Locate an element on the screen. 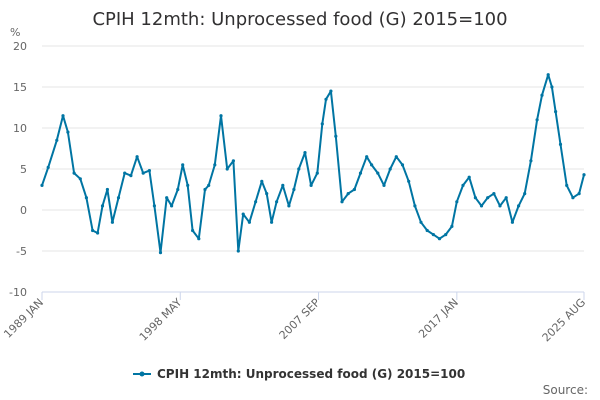  y-tick-label: 15 is located at coordinates (20, 87).